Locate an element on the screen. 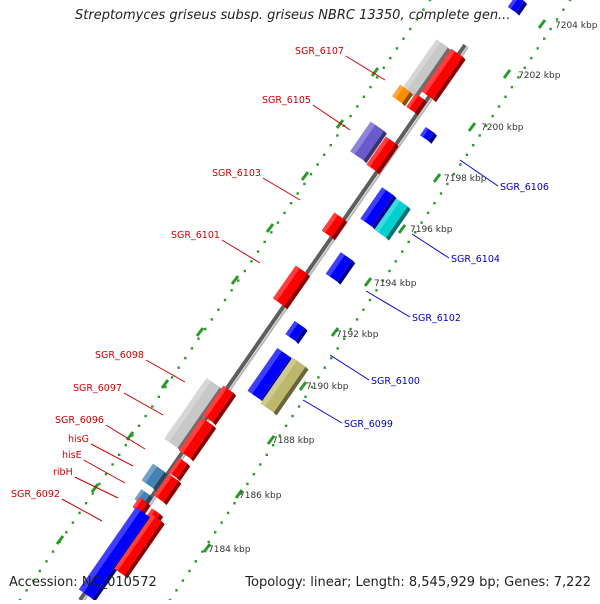 This screenshot has height=604, width=600. ruler-label: 7192 kbp is located at coordinates (357, 335).